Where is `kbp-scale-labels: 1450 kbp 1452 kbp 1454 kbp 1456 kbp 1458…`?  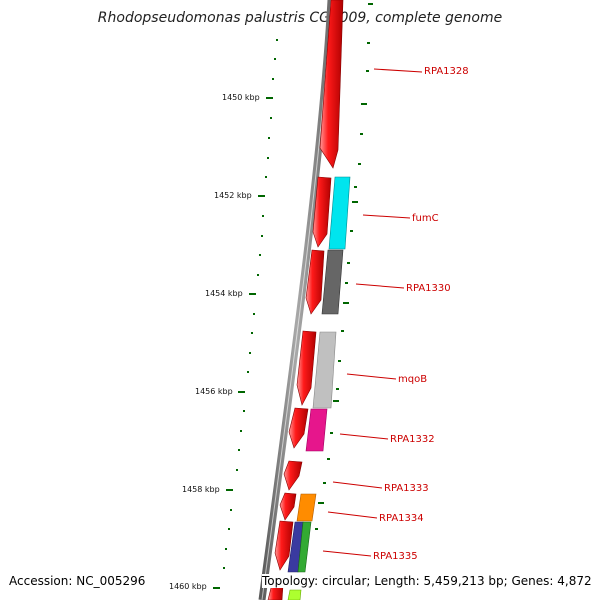 kbp-scale-labels: 1450 kbp 1452 kbp 1454 kbp 1456 kbp 1458… is located at coordinates (214, 342).